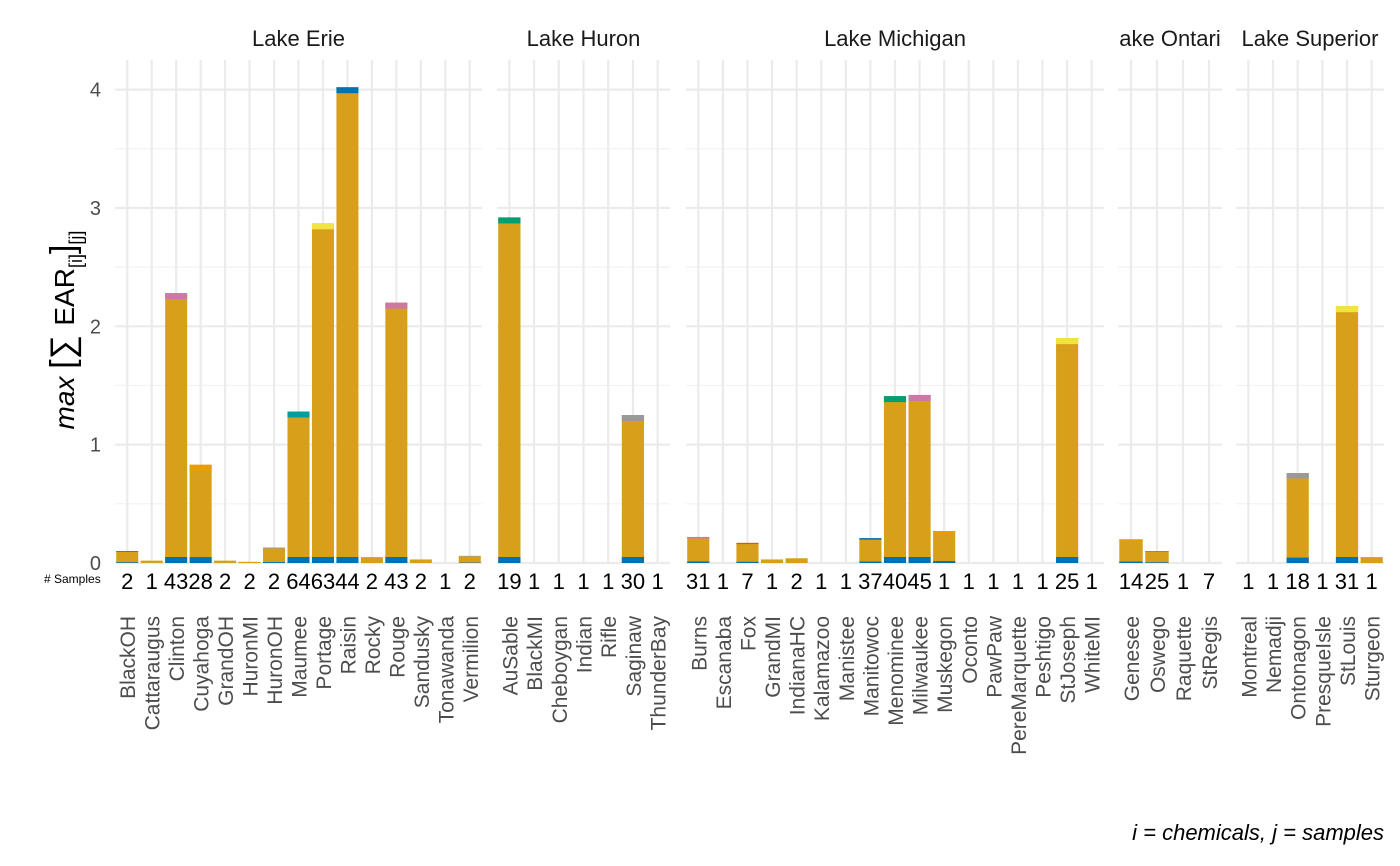 Image resolution: width=1400 pixels, height=866 pixels. I want to click on y-tick-label: 0, so click(95, 564).